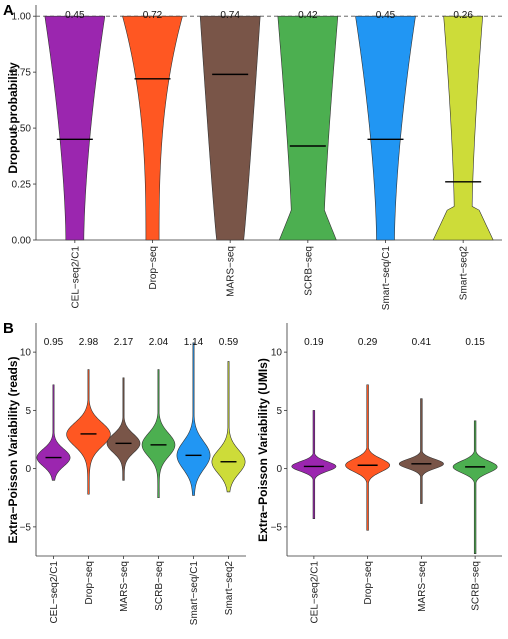  I want to click on x-tick-label-a-5: Smart−seq2, so click(464, 273).